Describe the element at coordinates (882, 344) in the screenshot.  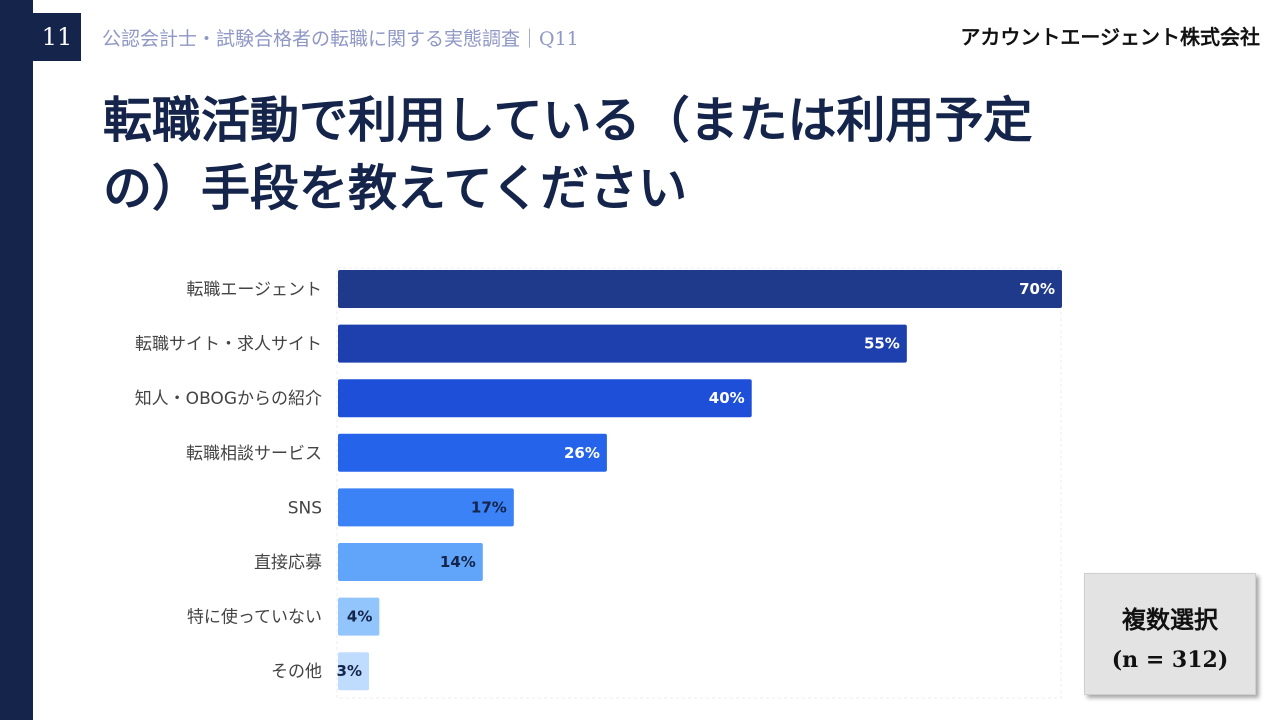
I see `value-label-2: 55%` at that location.